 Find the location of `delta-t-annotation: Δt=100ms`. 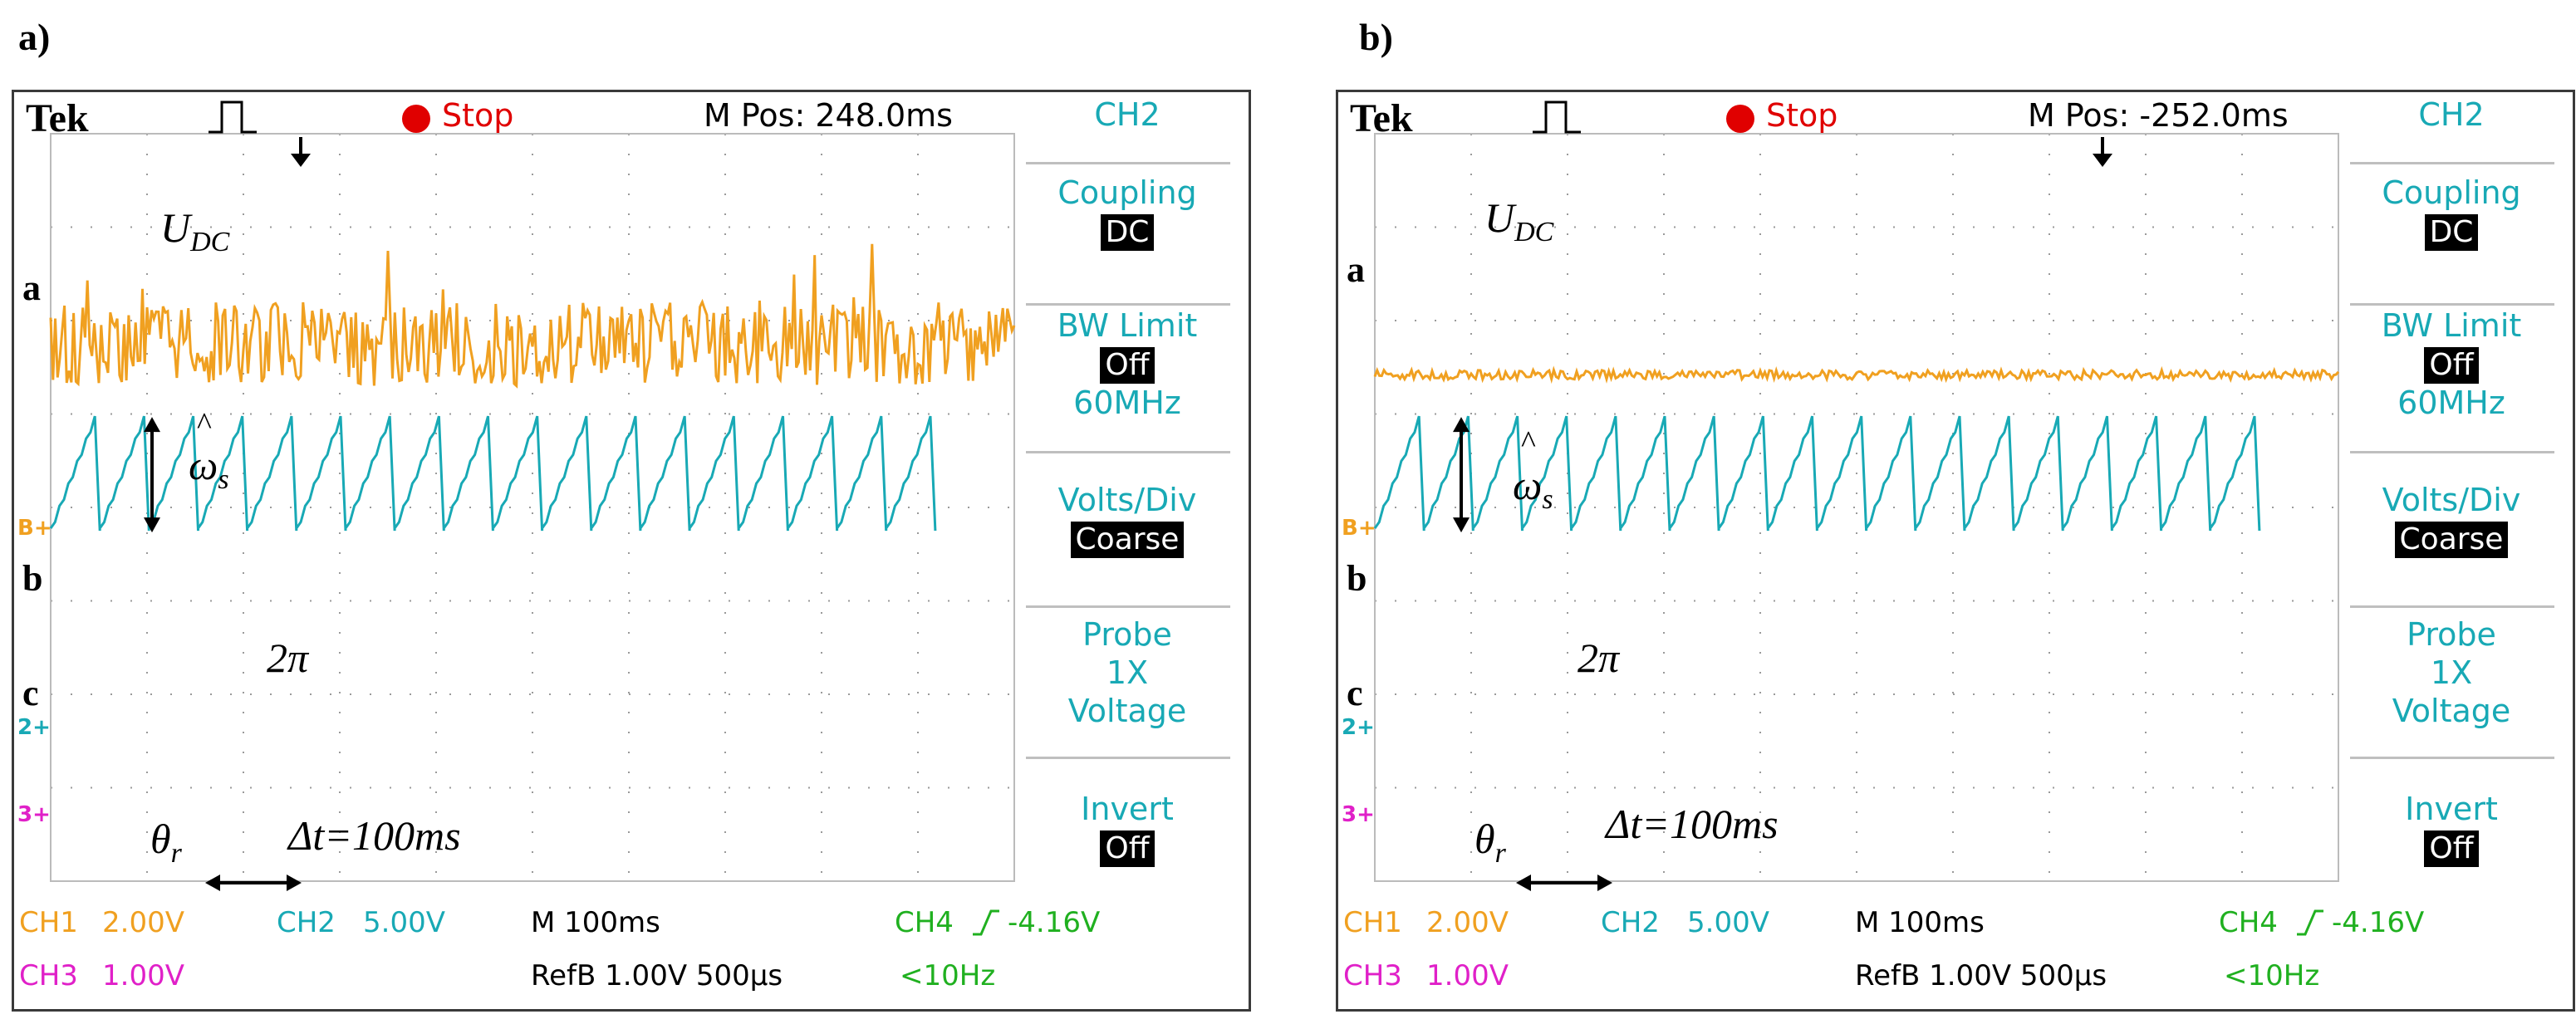

delta-t-annotation: Δt=100ms is located at coordinates (374, 835).